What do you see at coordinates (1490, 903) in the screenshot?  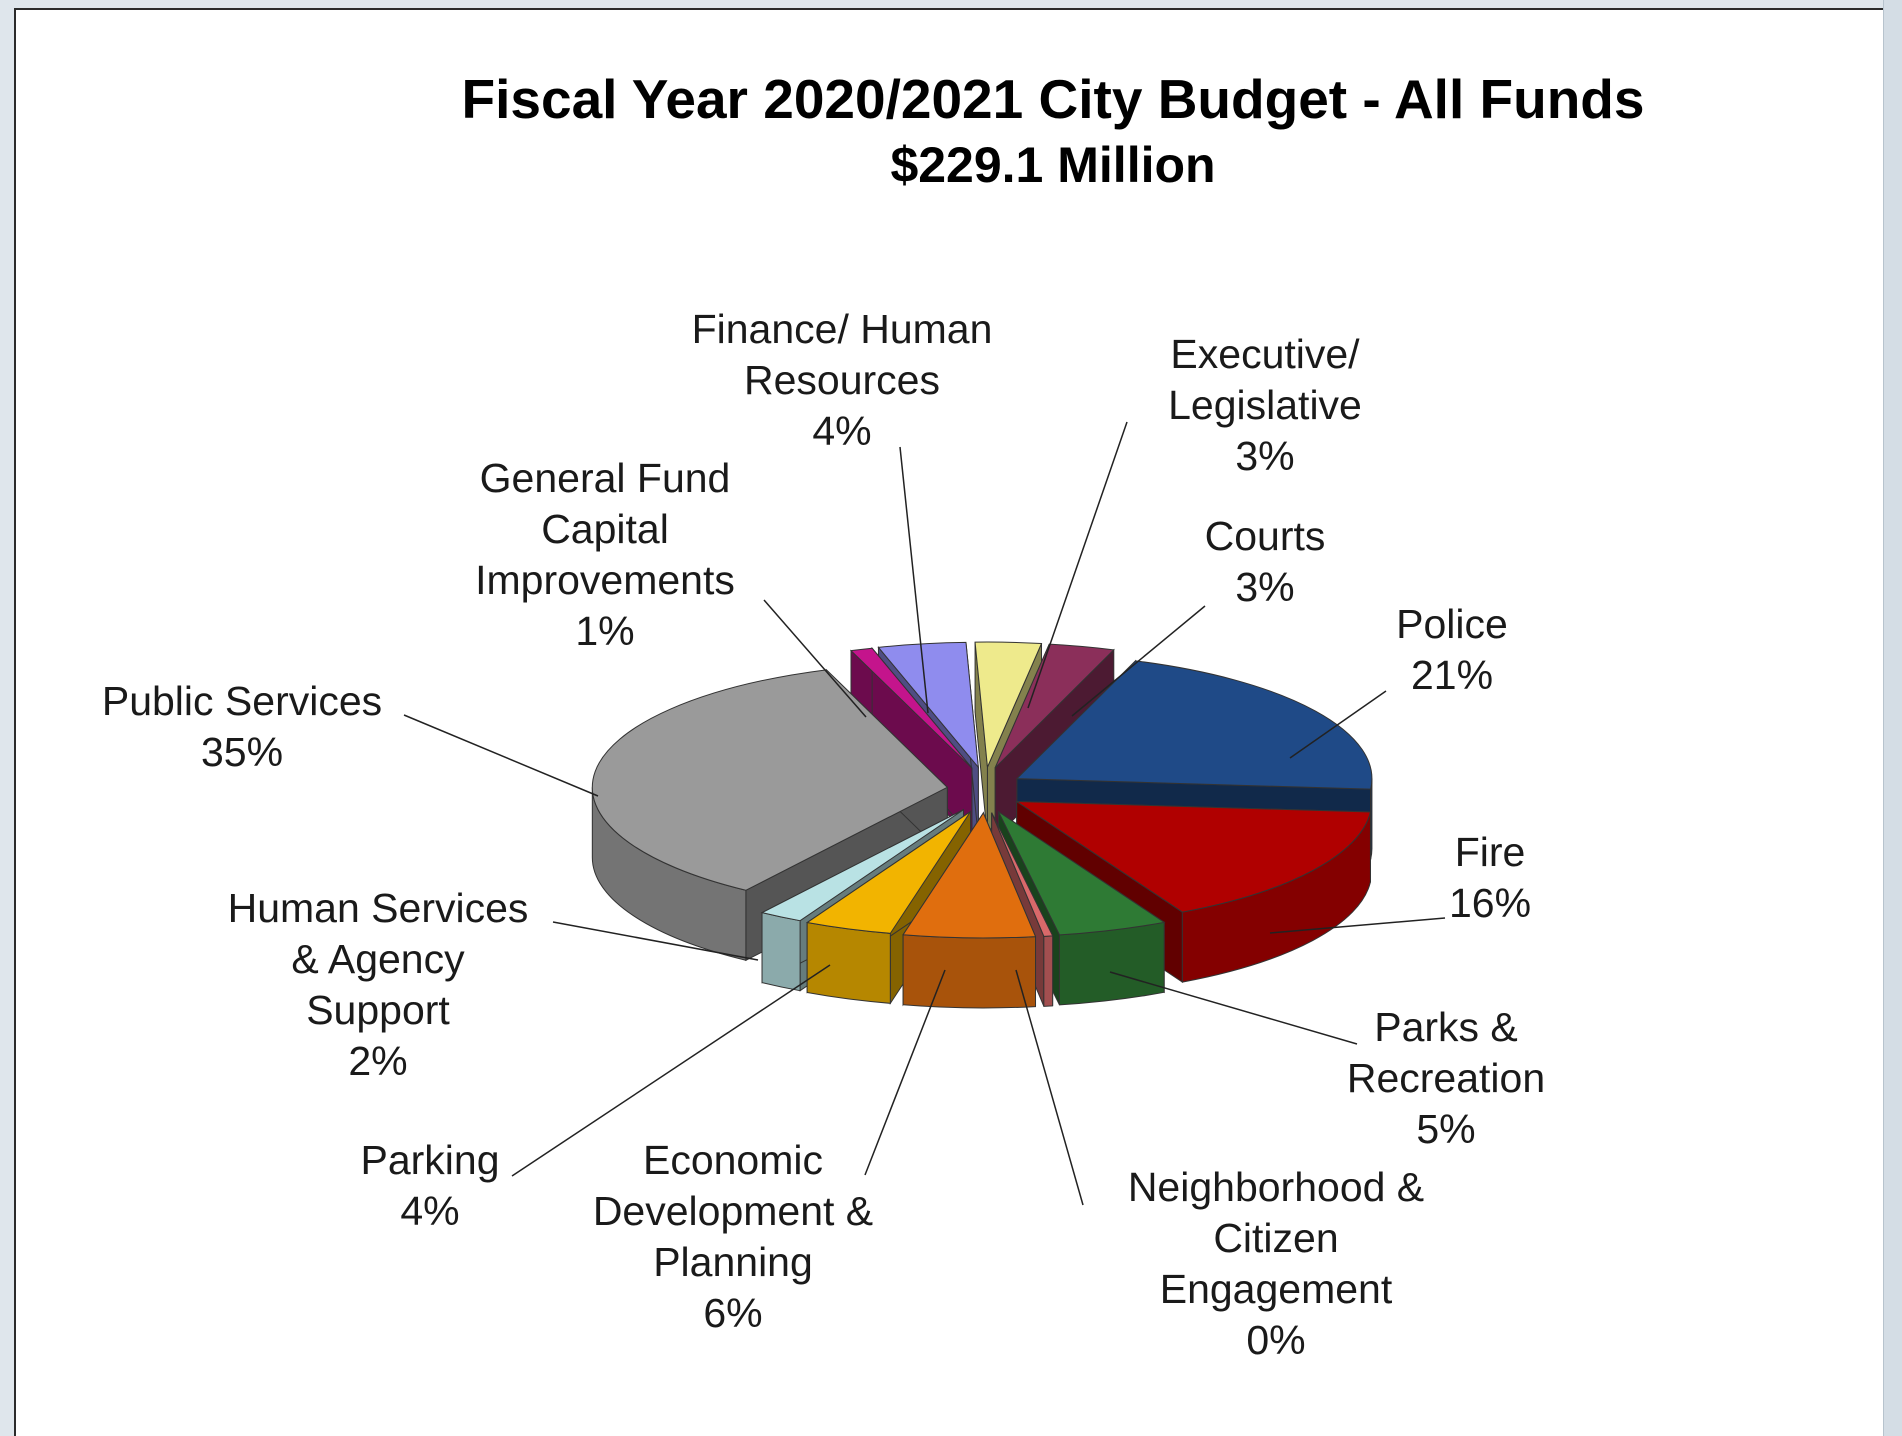 I see `slice-percent: 16%` at bounding box center [1490, 903].